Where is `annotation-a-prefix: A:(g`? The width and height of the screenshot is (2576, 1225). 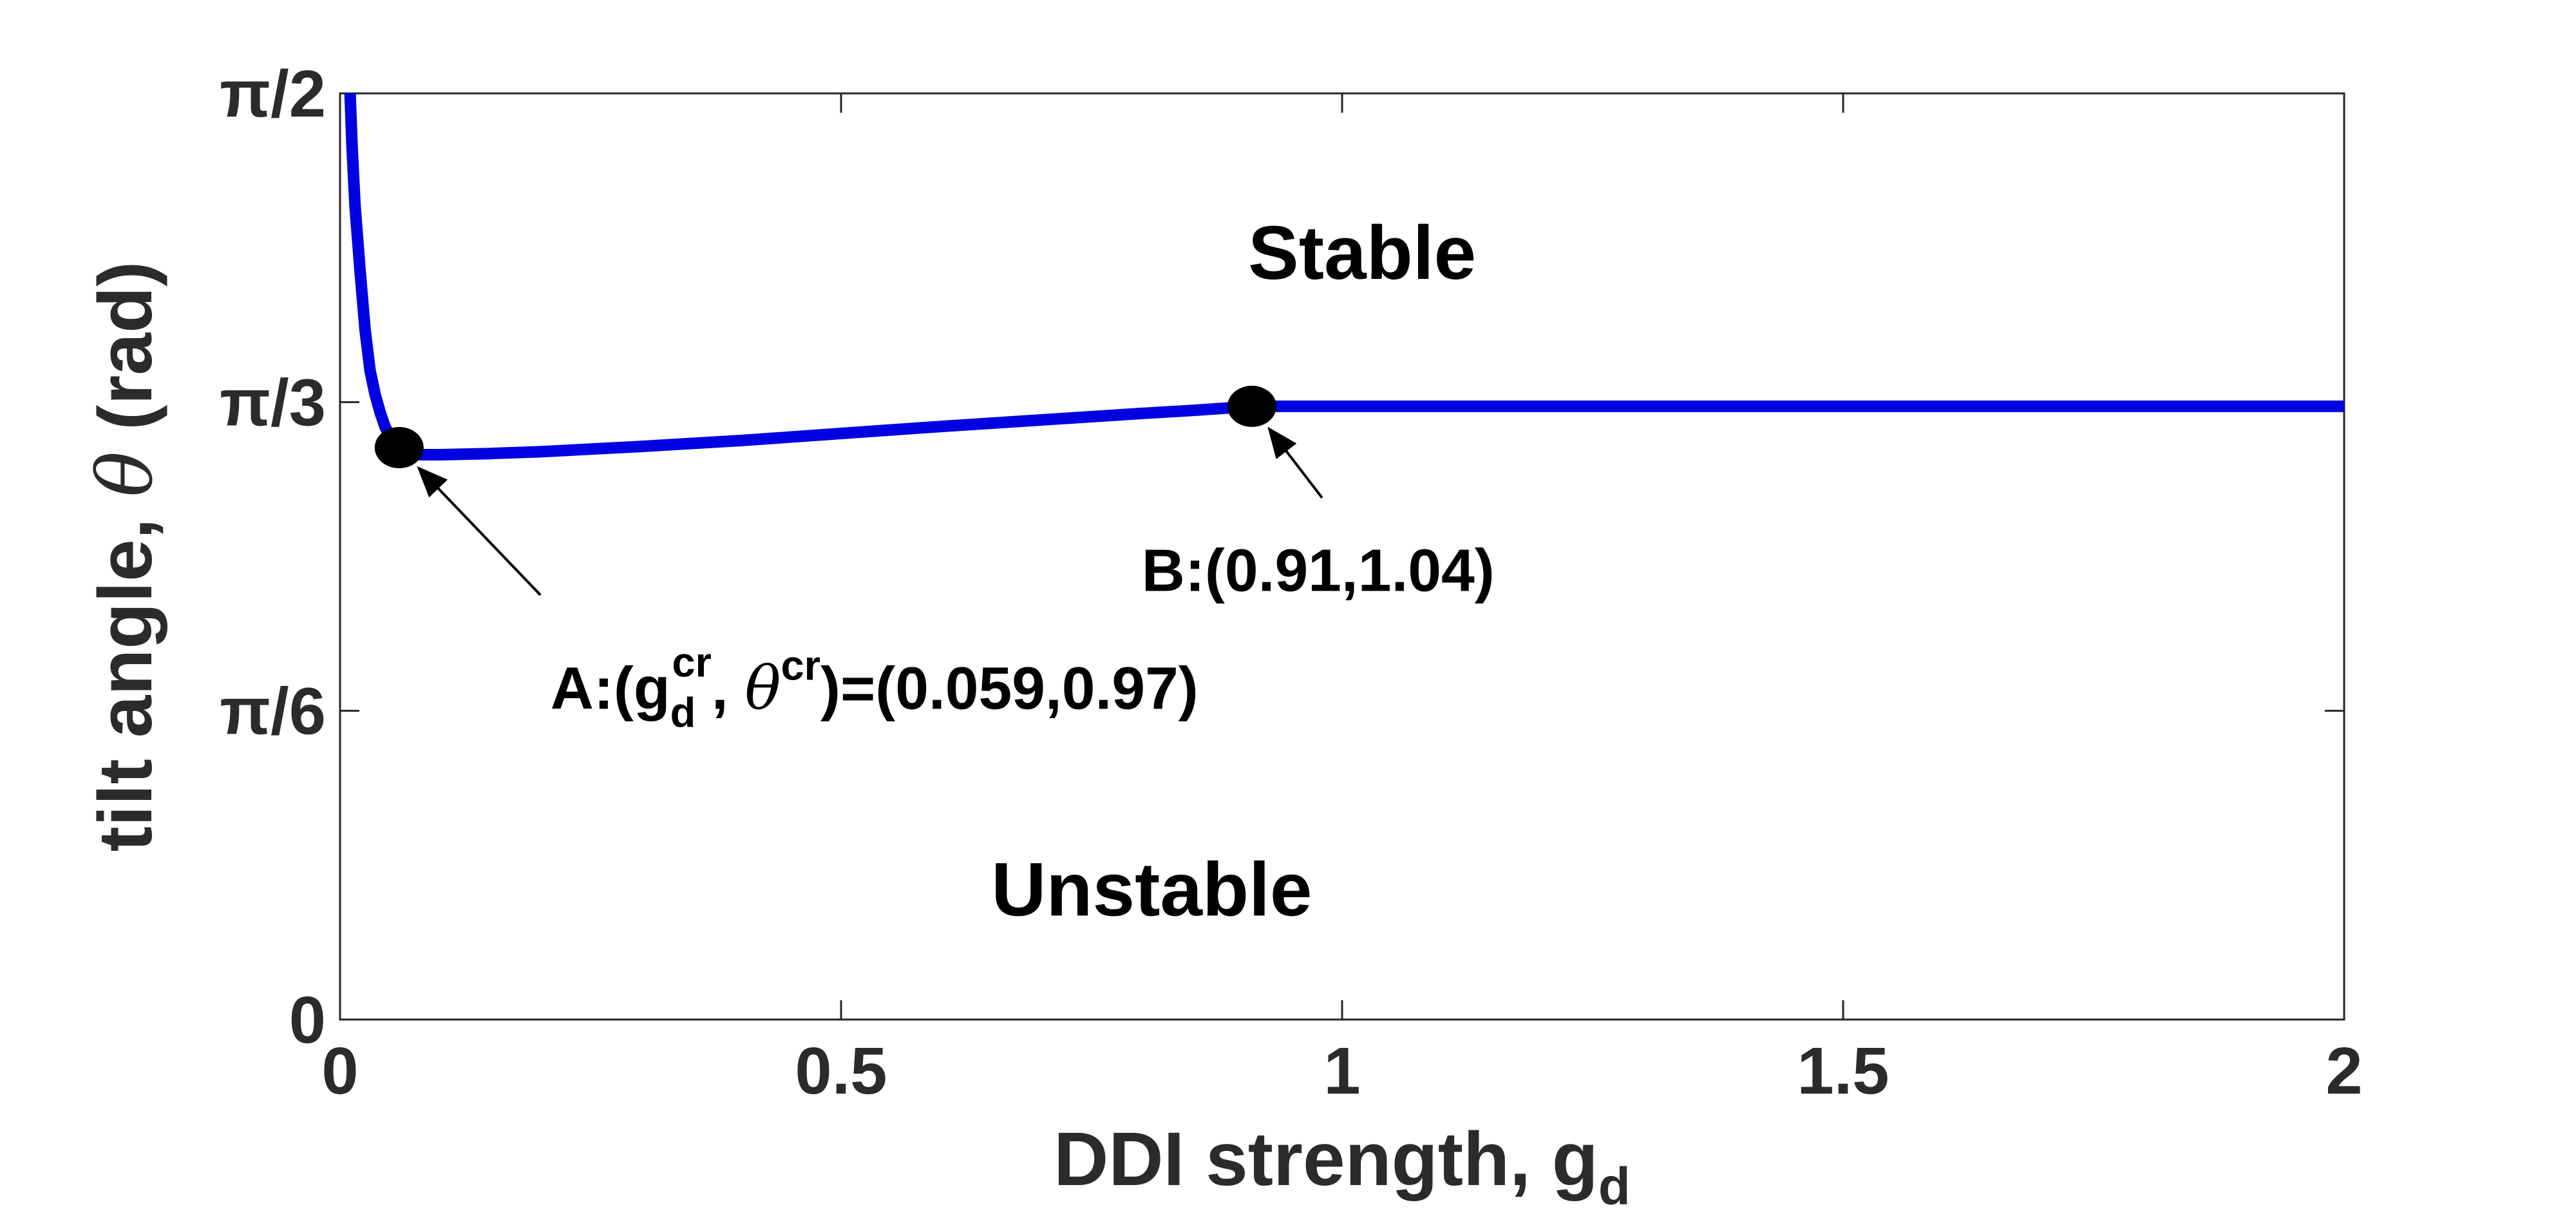
annotation-a-prefix: A:(g is located at coordinates (610, 687).